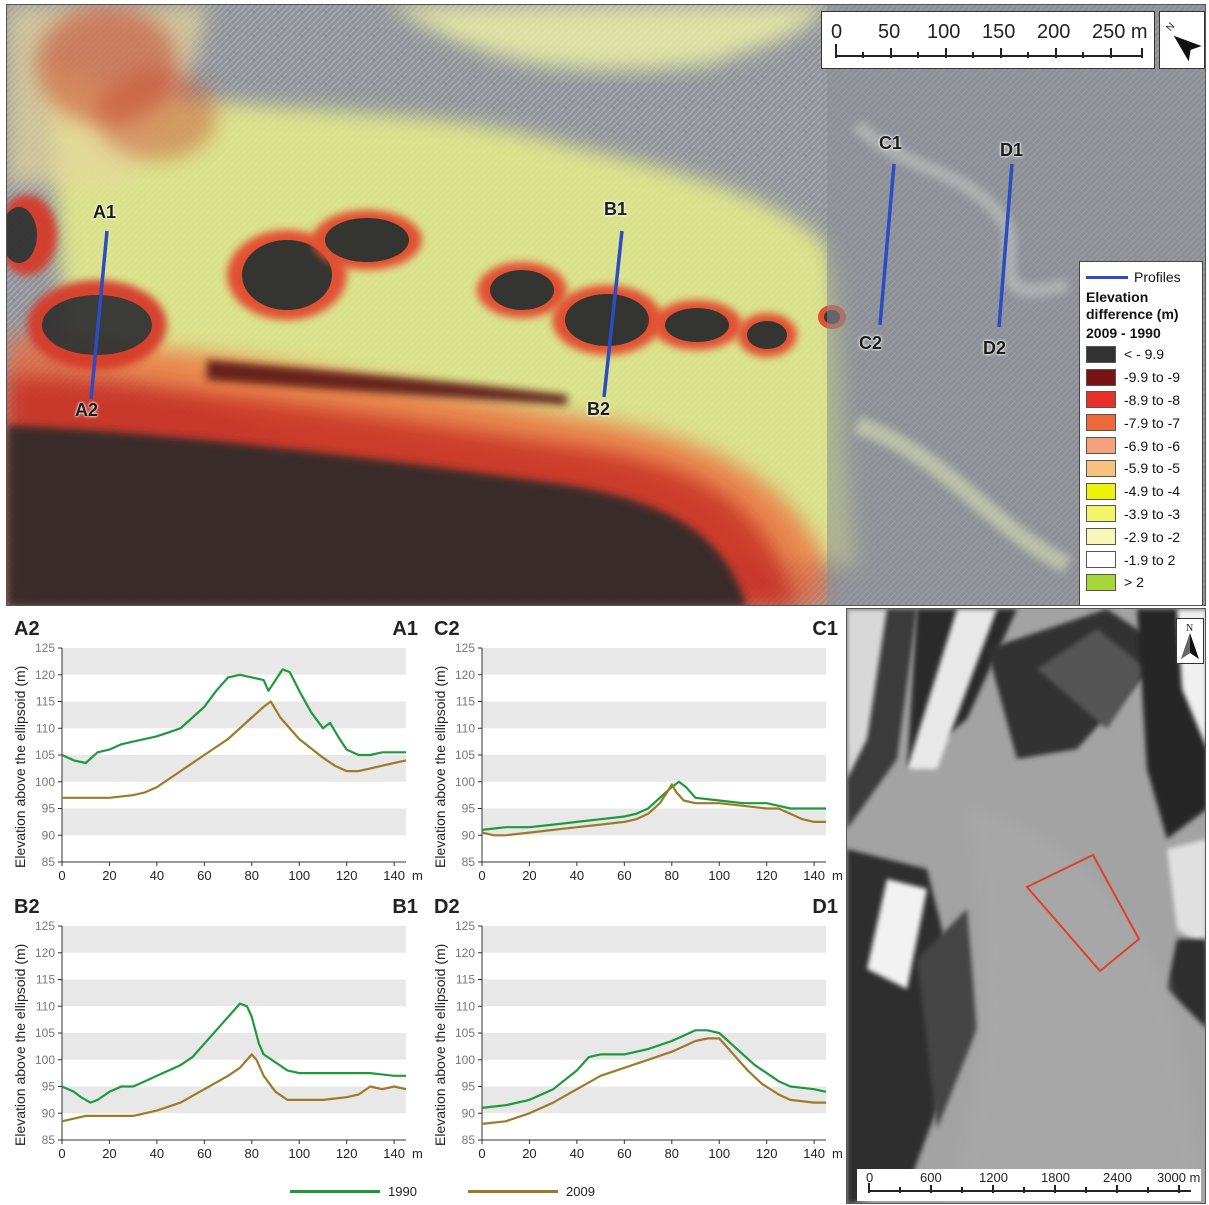  Describe the element at coordinates (891, 143) in the screenshot. I see `profile-label-c1: C1` at that location.